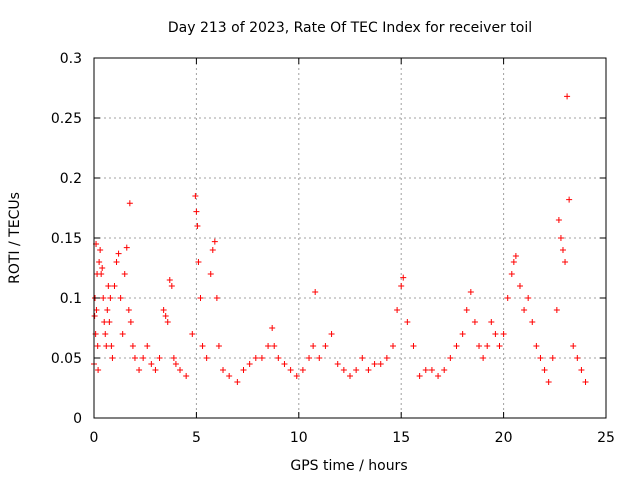 The height and width of the screenshot is (480, 640). I want to click on y-tick-label: 0.1, so click(71, 299).